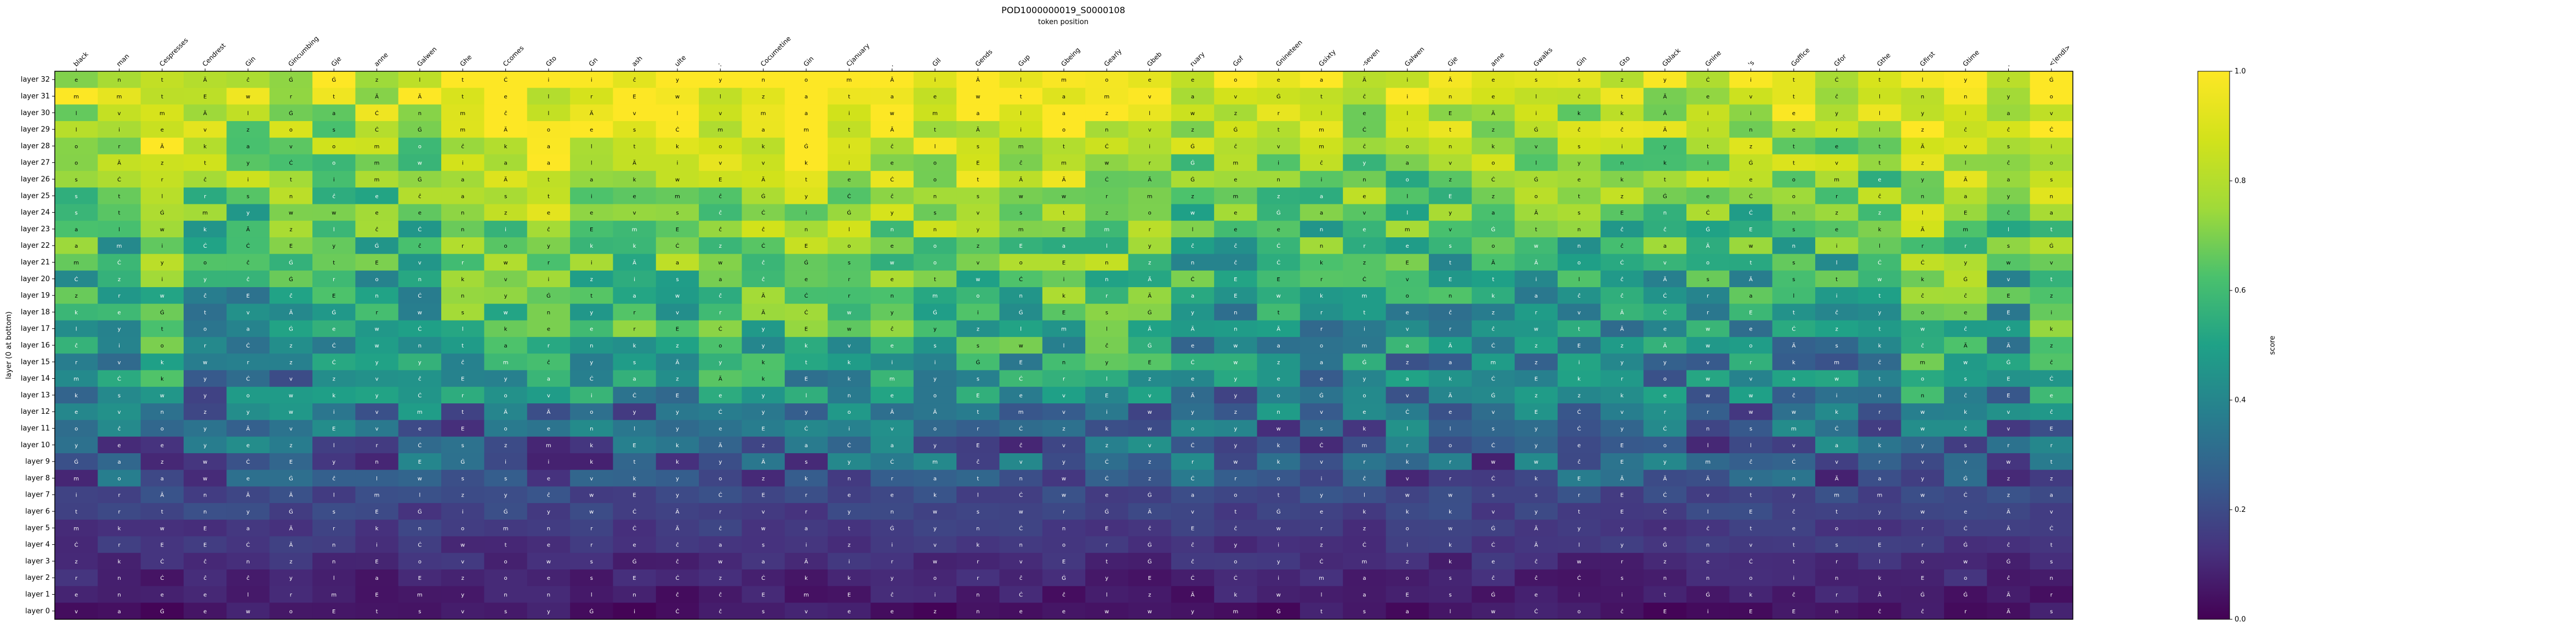 The image size is (2576, 633). What do you see at coordinates (1879, 213) in the screenshot?
I see `cell-glyph: z` at bounding box center [1879, 213].